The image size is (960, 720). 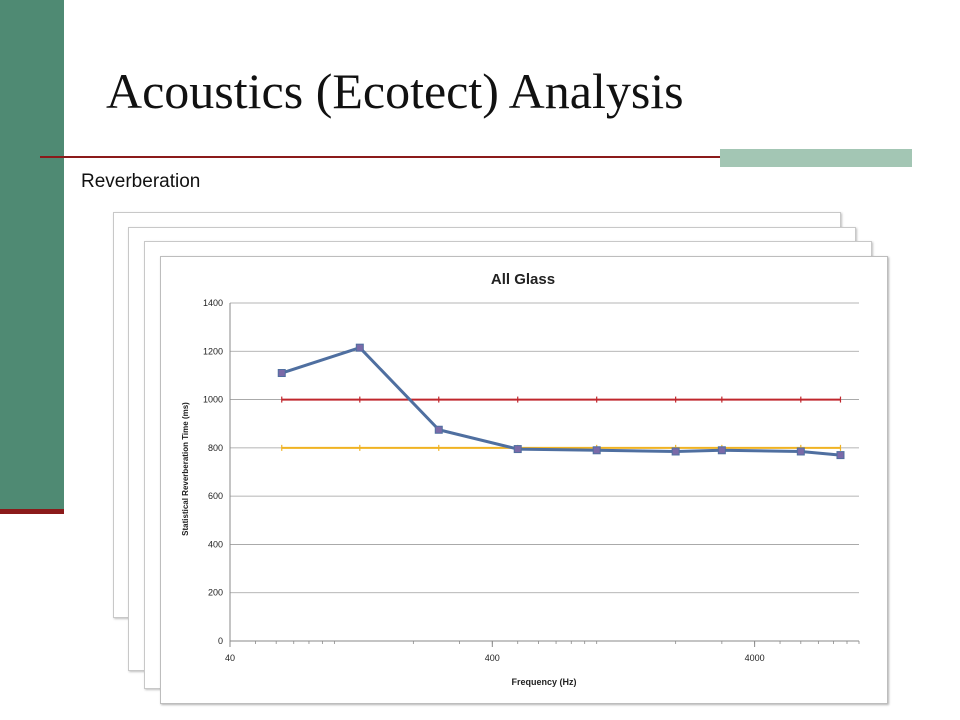 I want to click on y-tick-label-200: 200, so click(x=215, y=593).